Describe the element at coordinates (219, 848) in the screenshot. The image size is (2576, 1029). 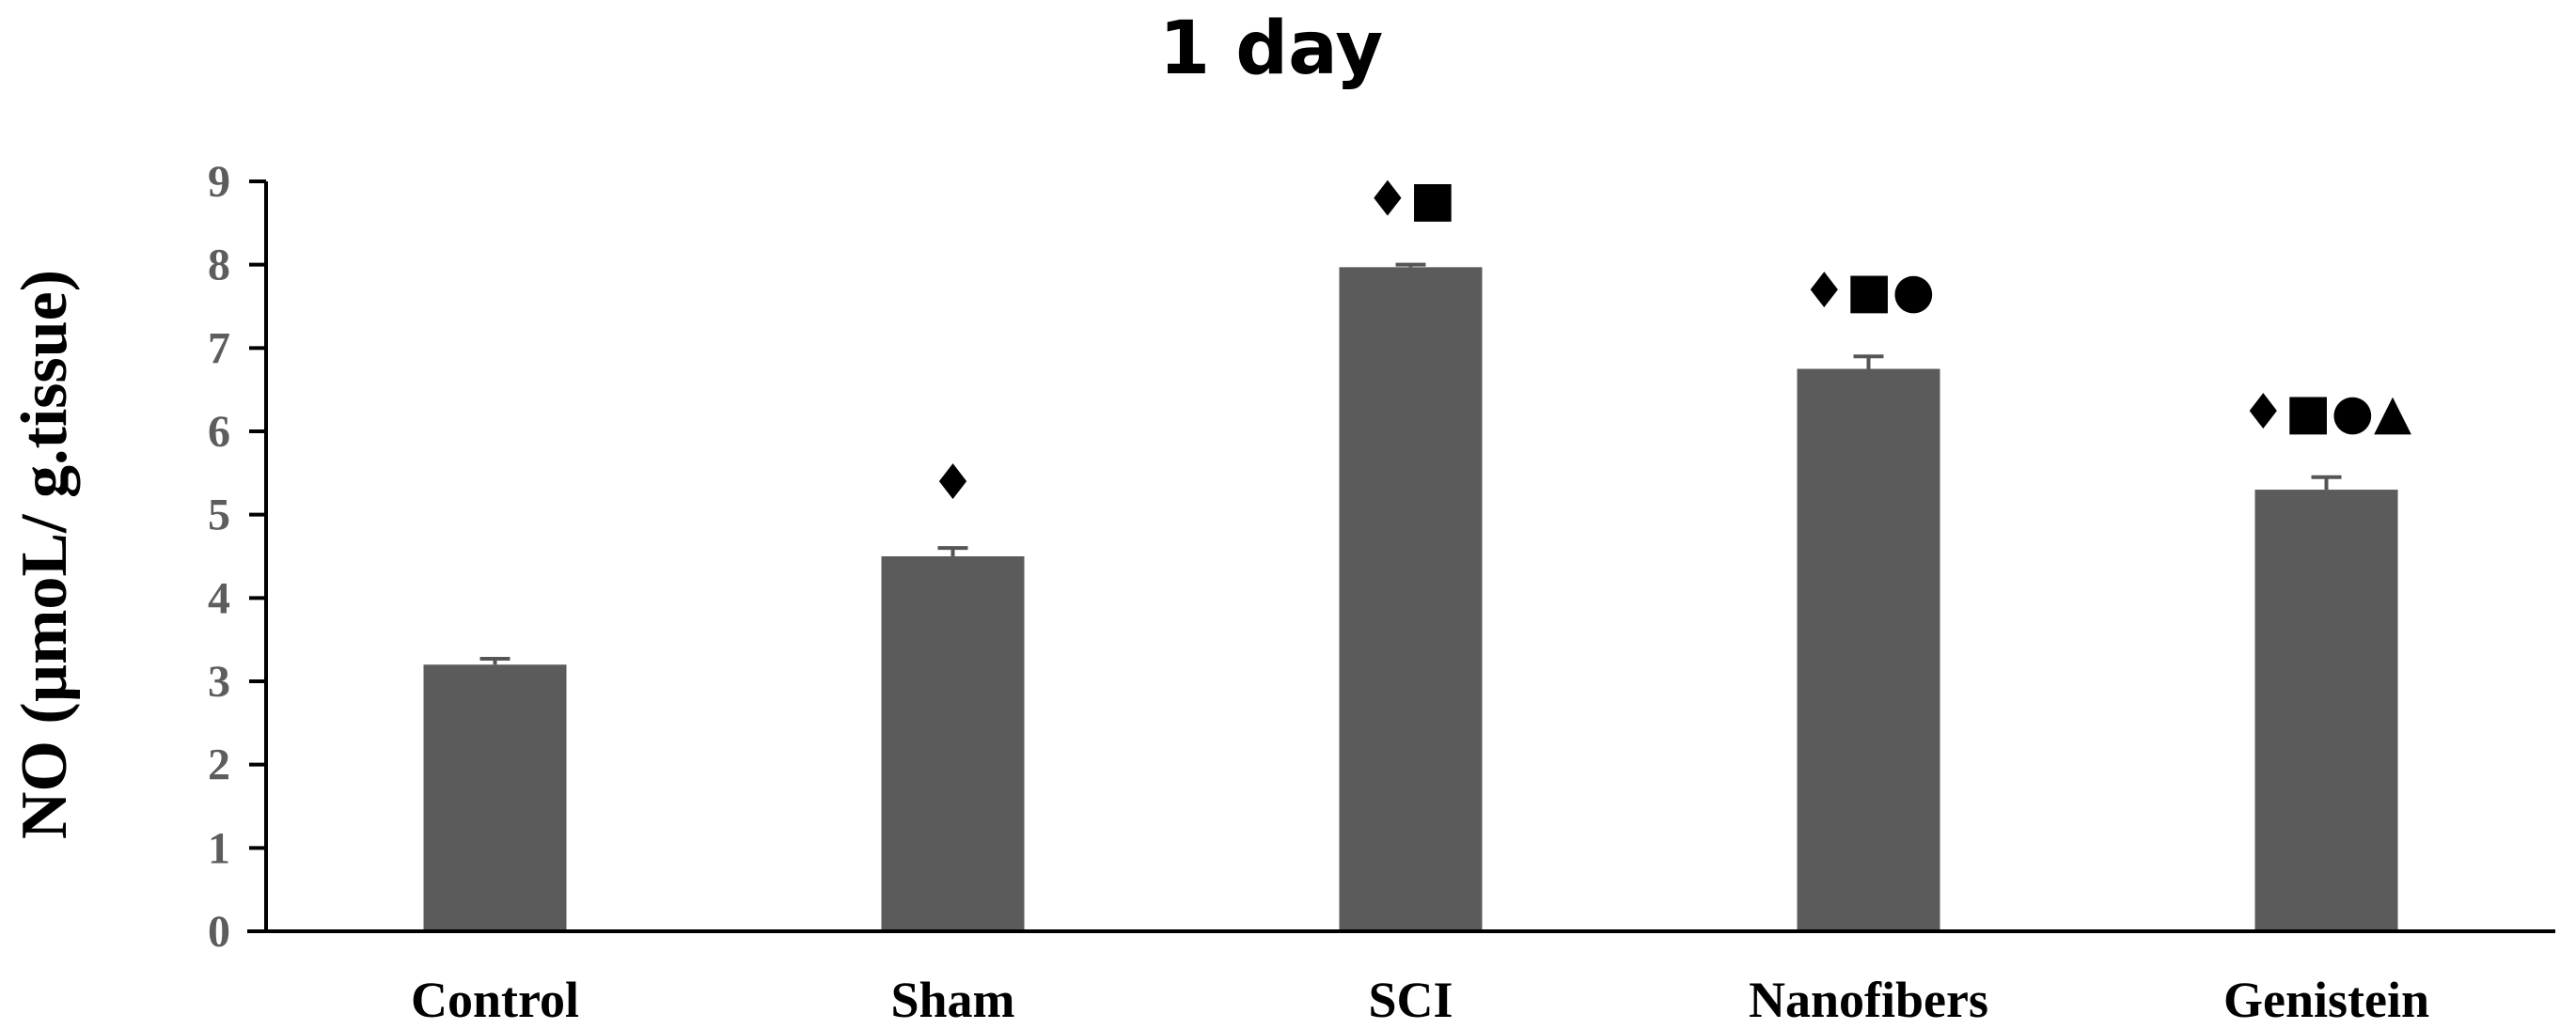
I see `y-tick-label: 1` at that location.